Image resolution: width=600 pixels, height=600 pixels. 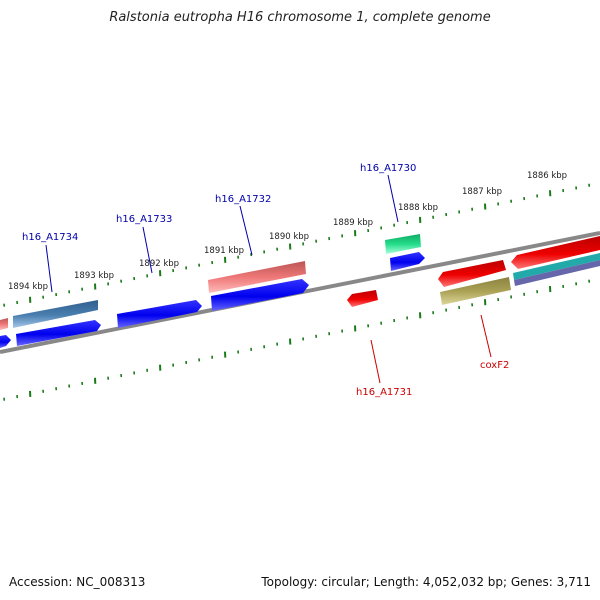 I want to click on gene-label-h16-a1731: h16_A1731, so click(x=384, y=392).